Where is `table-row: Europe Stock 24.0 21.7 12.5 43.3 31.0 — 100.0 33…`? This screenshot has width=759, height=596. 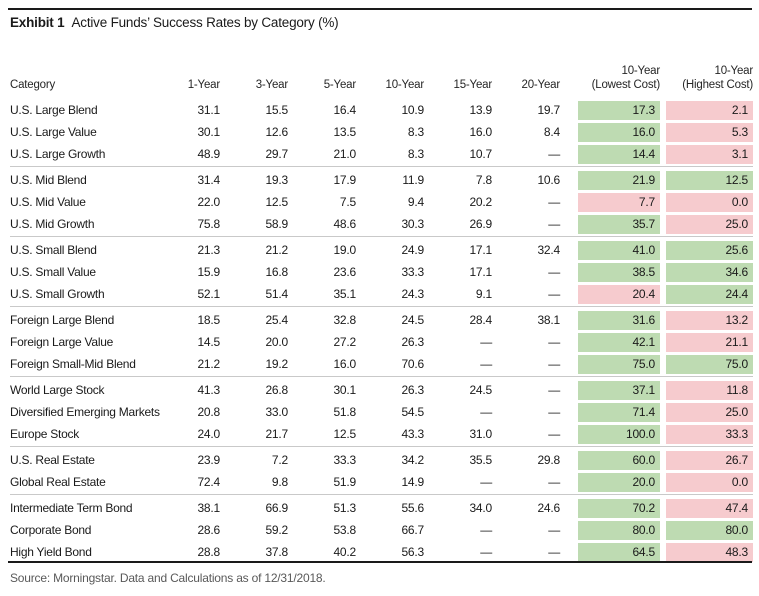
table-row: Europe Stock 24.0 21.7 12.5 43.3 31.0 — 100.0 33… is located at coordinates (381, 434).